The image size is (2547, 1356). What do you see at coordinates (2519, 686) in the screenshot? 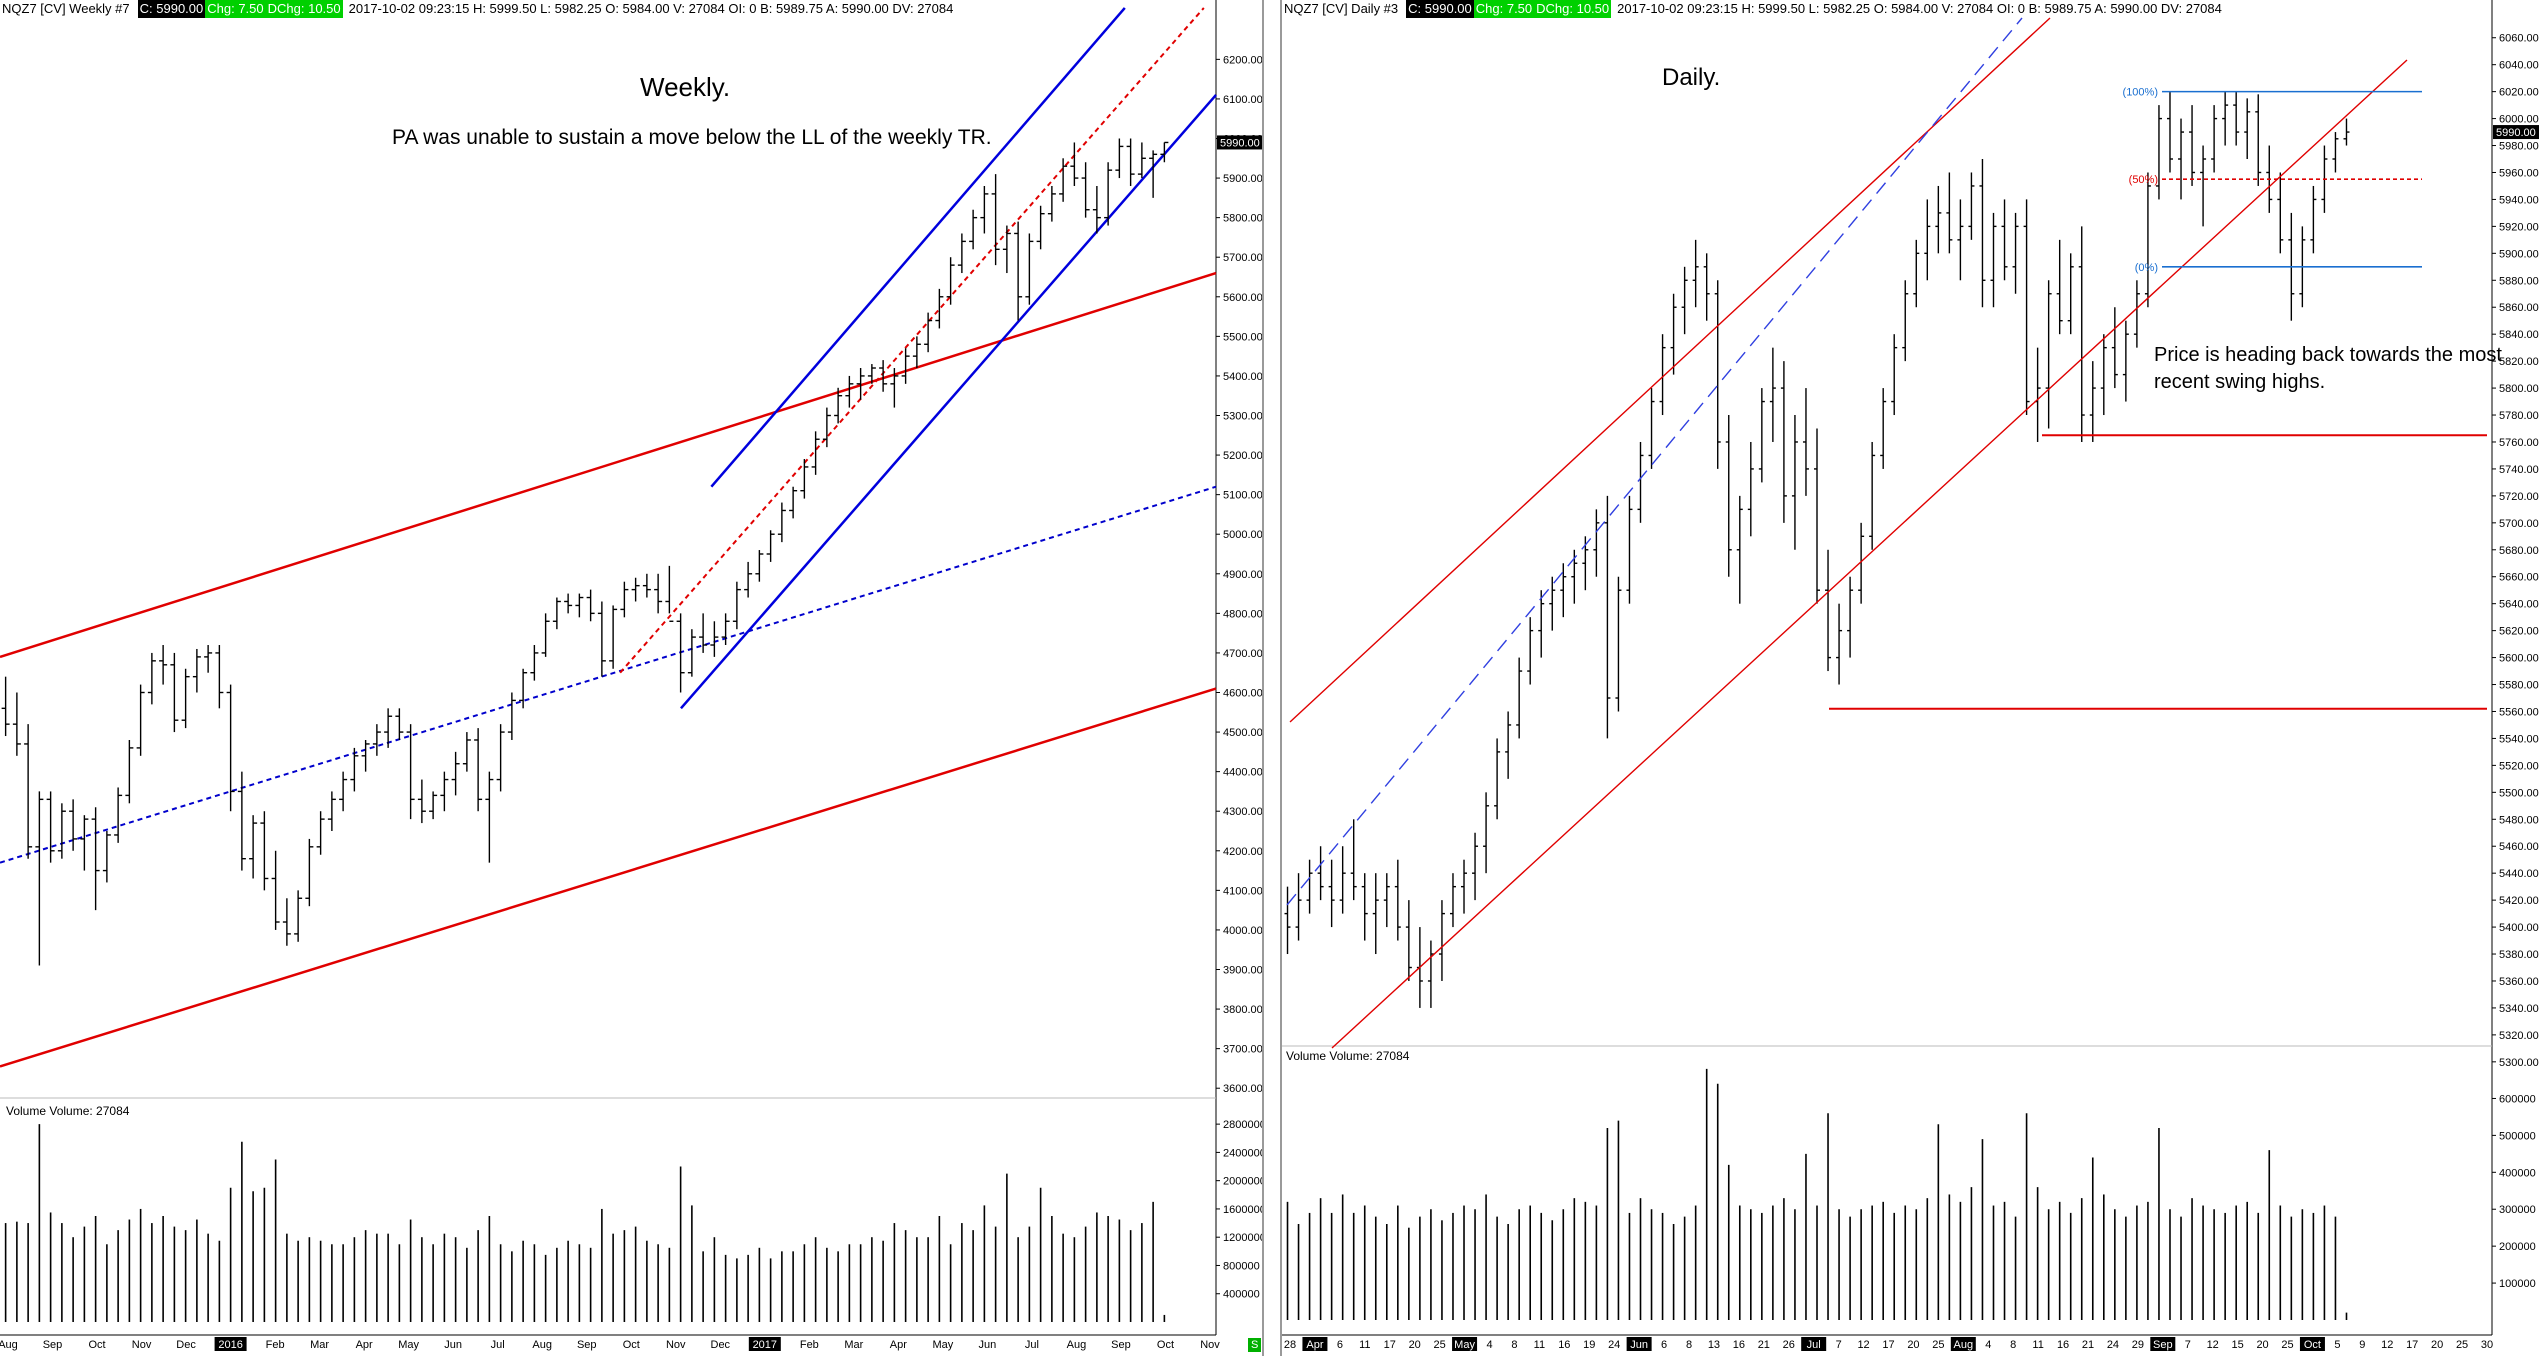
I see `price-tick-label: 5580.00` at bounding box center [2519, 686].